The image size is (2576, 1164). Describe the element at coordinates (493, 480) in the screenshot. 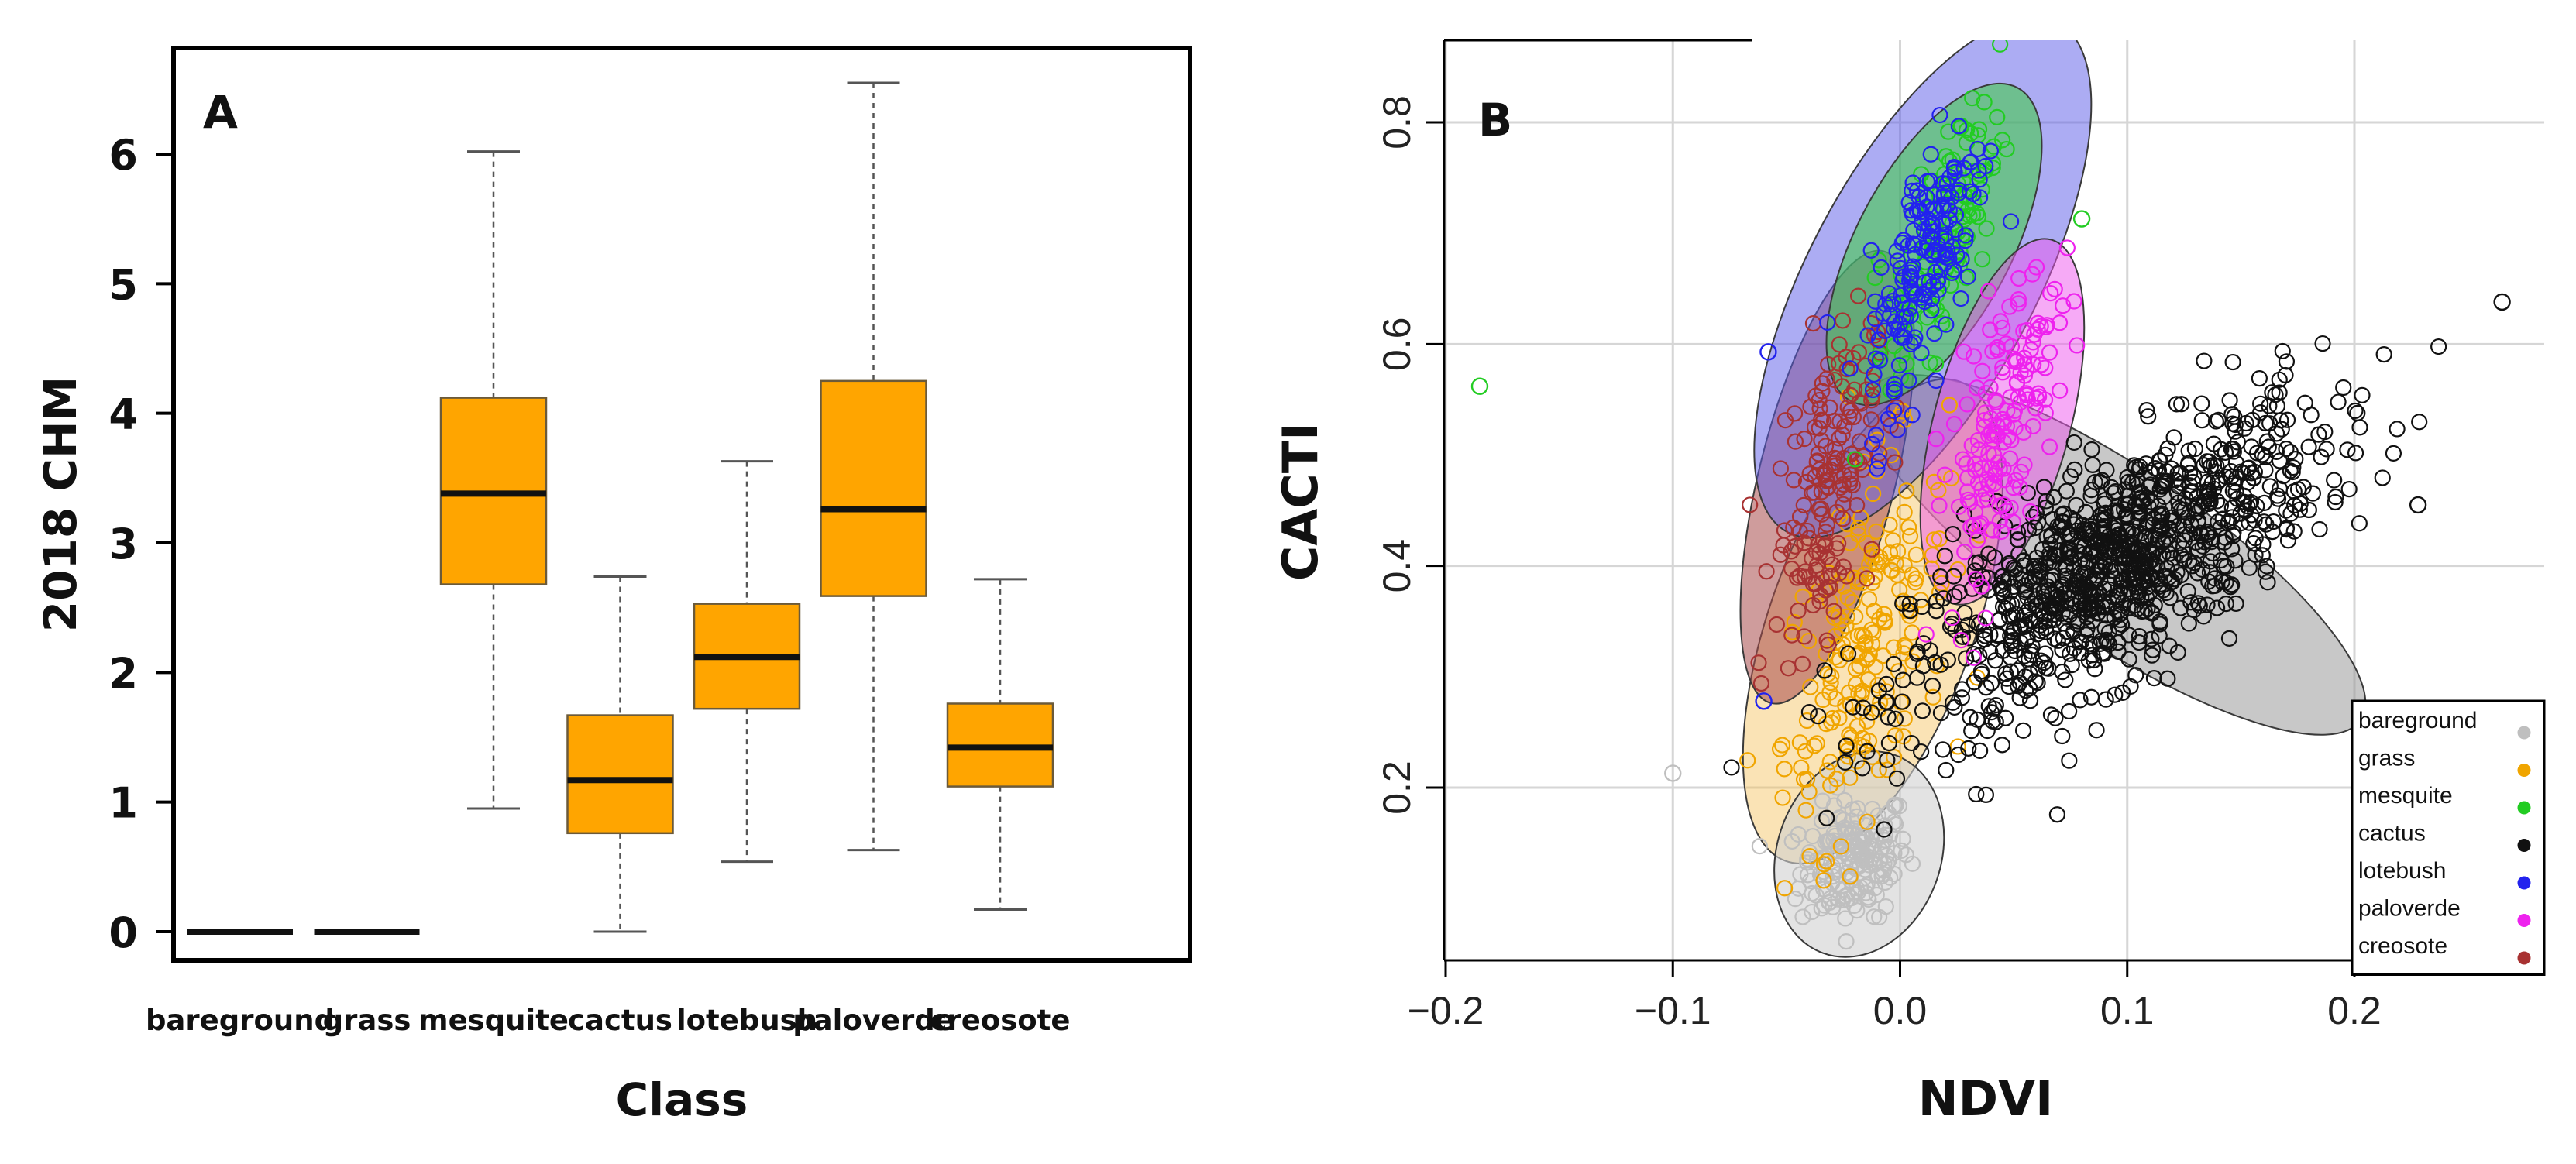

I see `box-mesquite` at that location.